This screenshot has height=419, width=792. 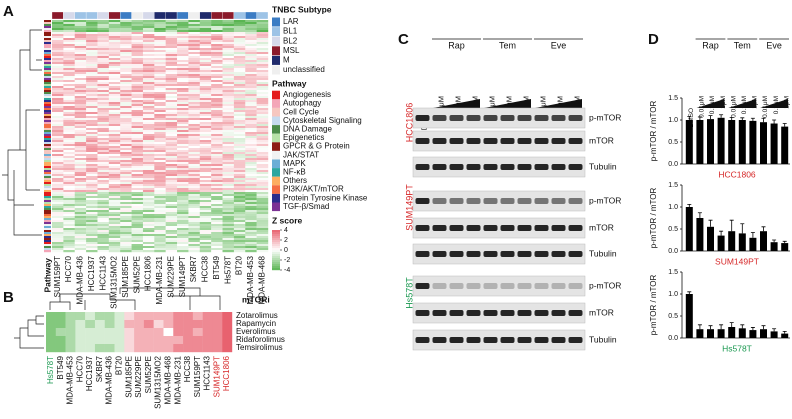 What do you see at coordinates (79, 368) in the screenshot?
I see `column-label: HCC70` at bounding box center [79, 368].